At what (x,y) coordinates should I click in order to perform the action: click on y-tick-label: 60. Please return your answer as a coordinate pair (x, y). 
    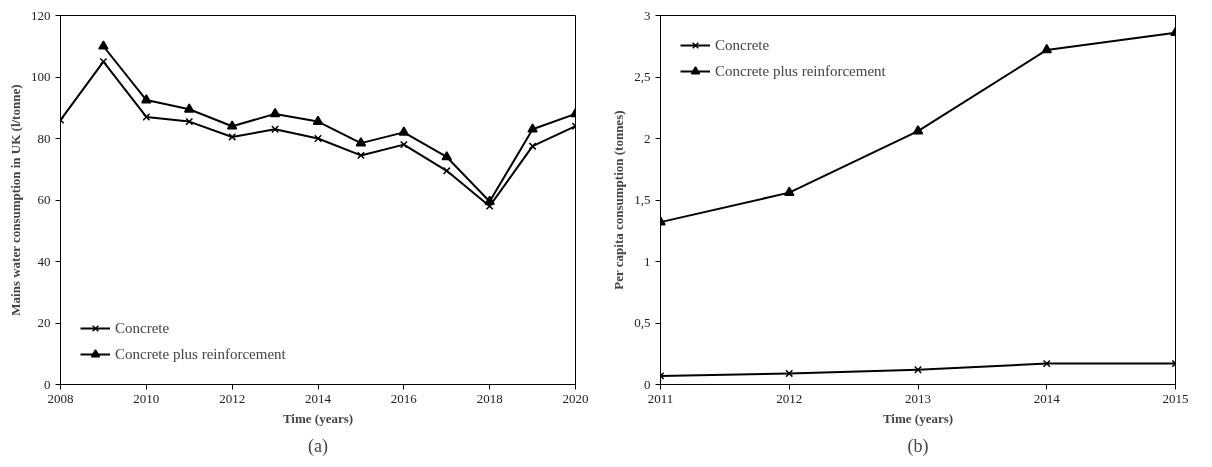
    Looking at the image, I should click on (44, 199).